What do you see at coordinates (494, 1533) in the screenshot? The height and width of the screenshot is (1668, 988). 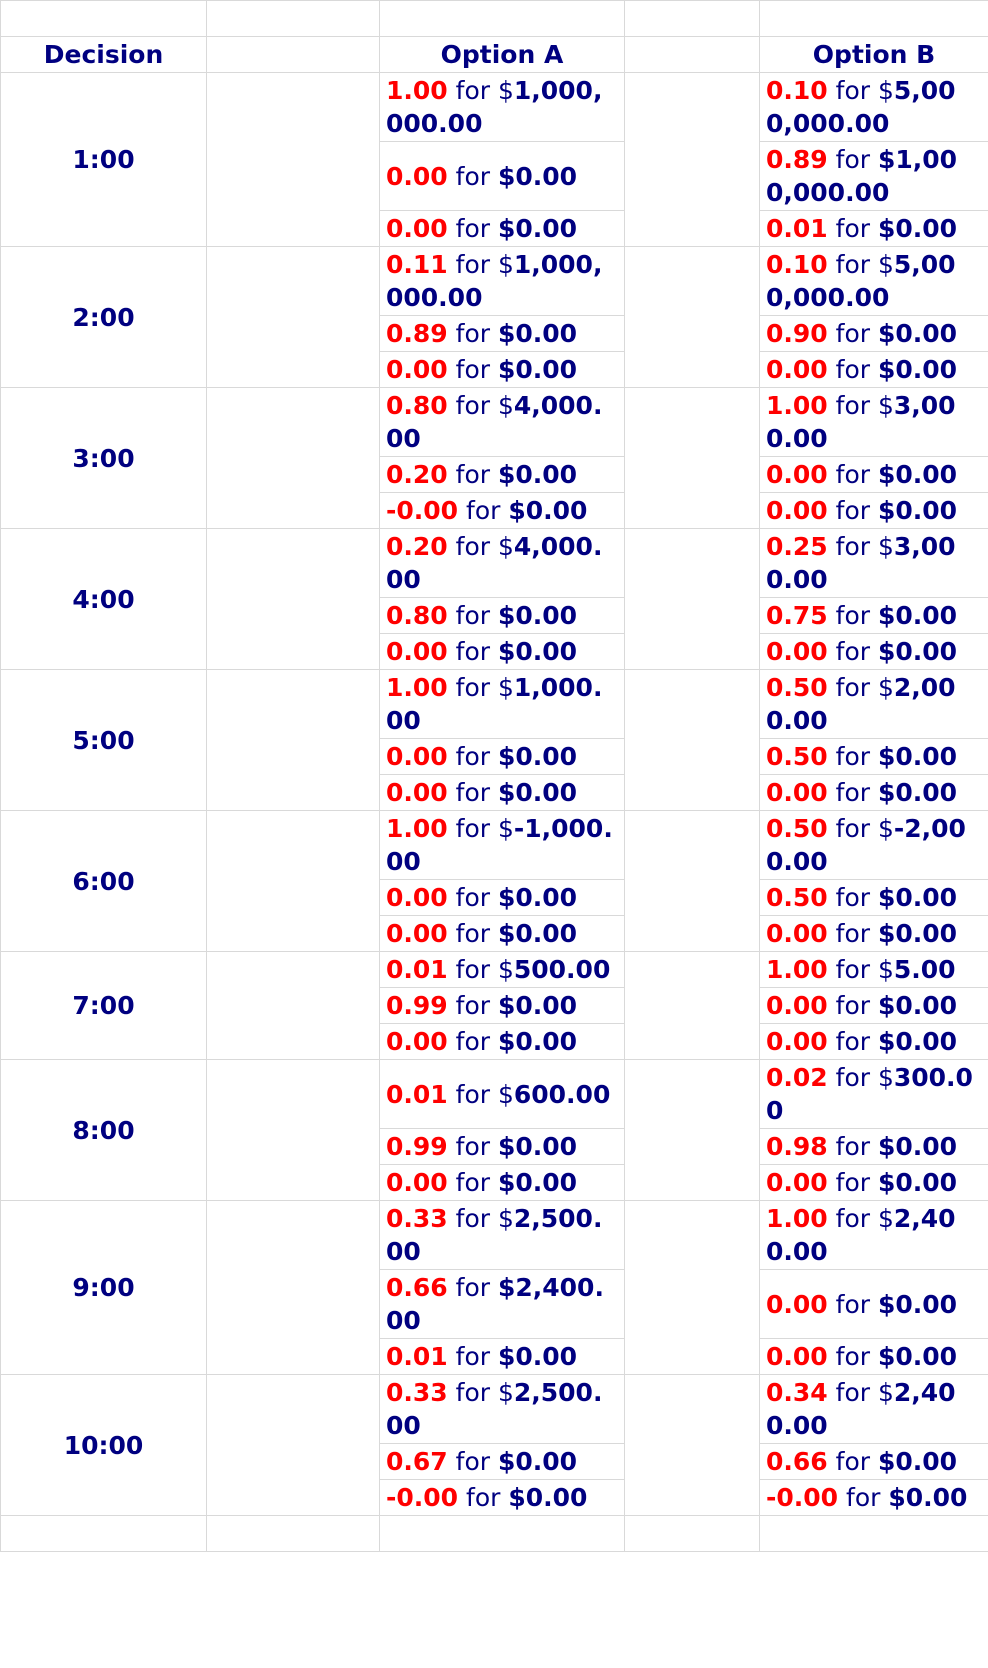 I see `blank-bottom-row` at bounding box center [494, 1533].